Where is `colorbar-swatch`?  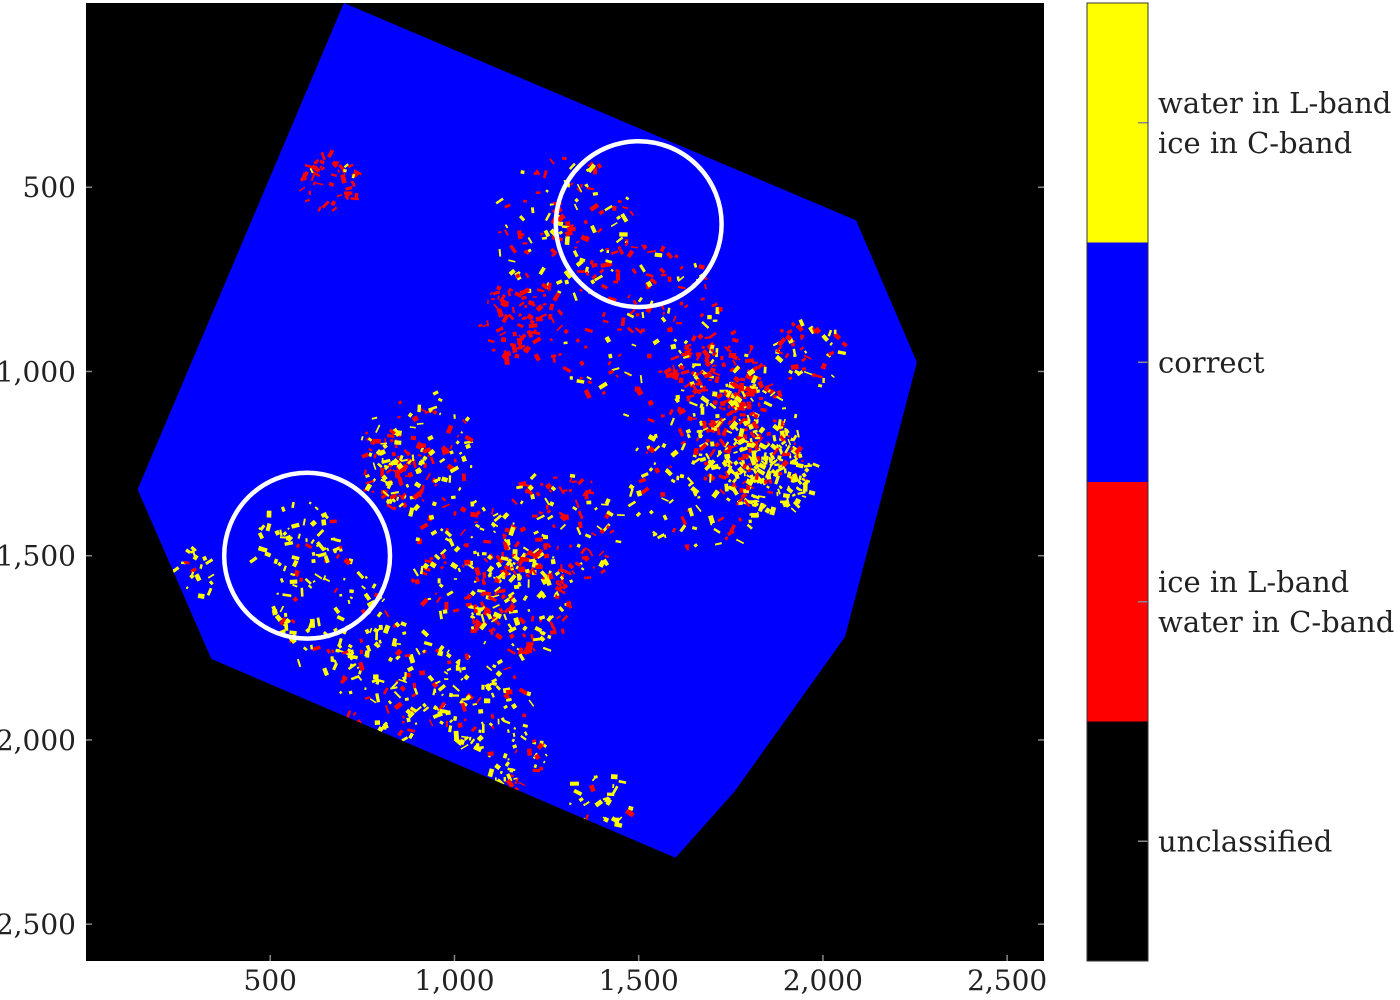
colorbar-swatch is located at coordinates (1117, 841).